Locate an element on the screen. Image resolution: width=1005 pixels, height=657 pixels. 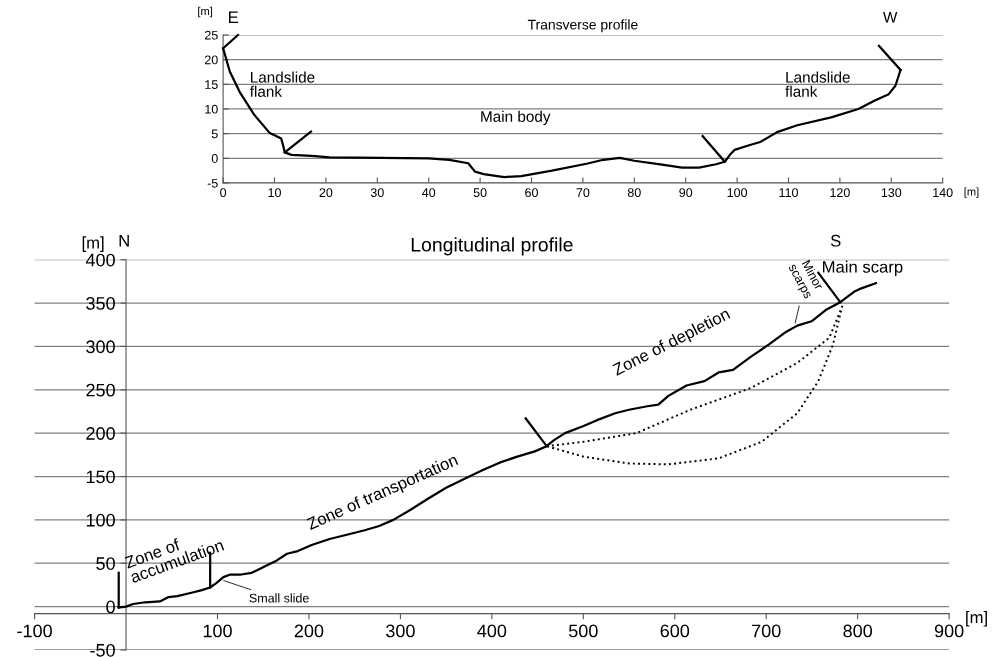
x-tick-label: 100 is located at coordinates (737, 193).